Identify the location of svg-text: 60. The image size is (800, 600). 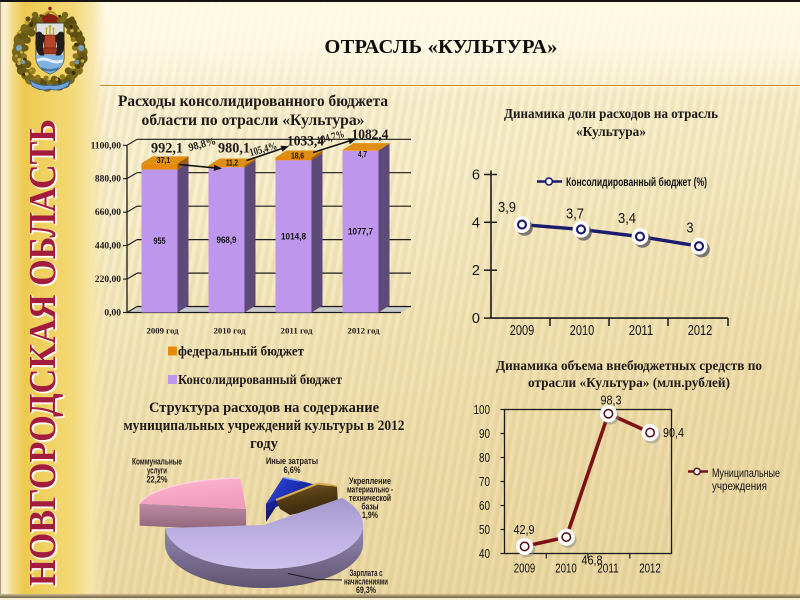
(484, 506).